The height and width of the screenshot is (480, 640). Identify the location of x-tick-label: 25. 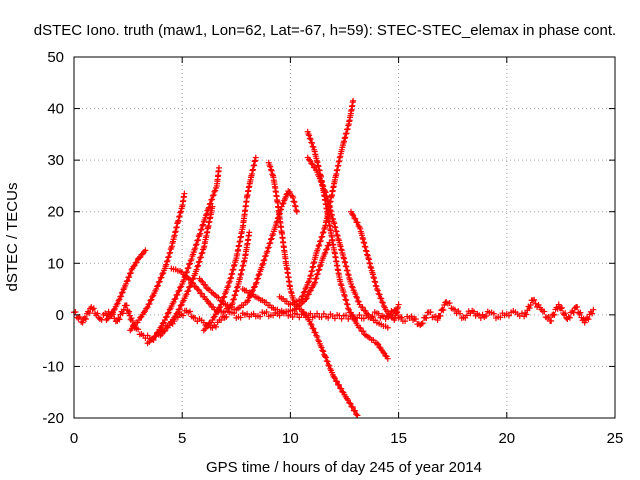
(615, 438).